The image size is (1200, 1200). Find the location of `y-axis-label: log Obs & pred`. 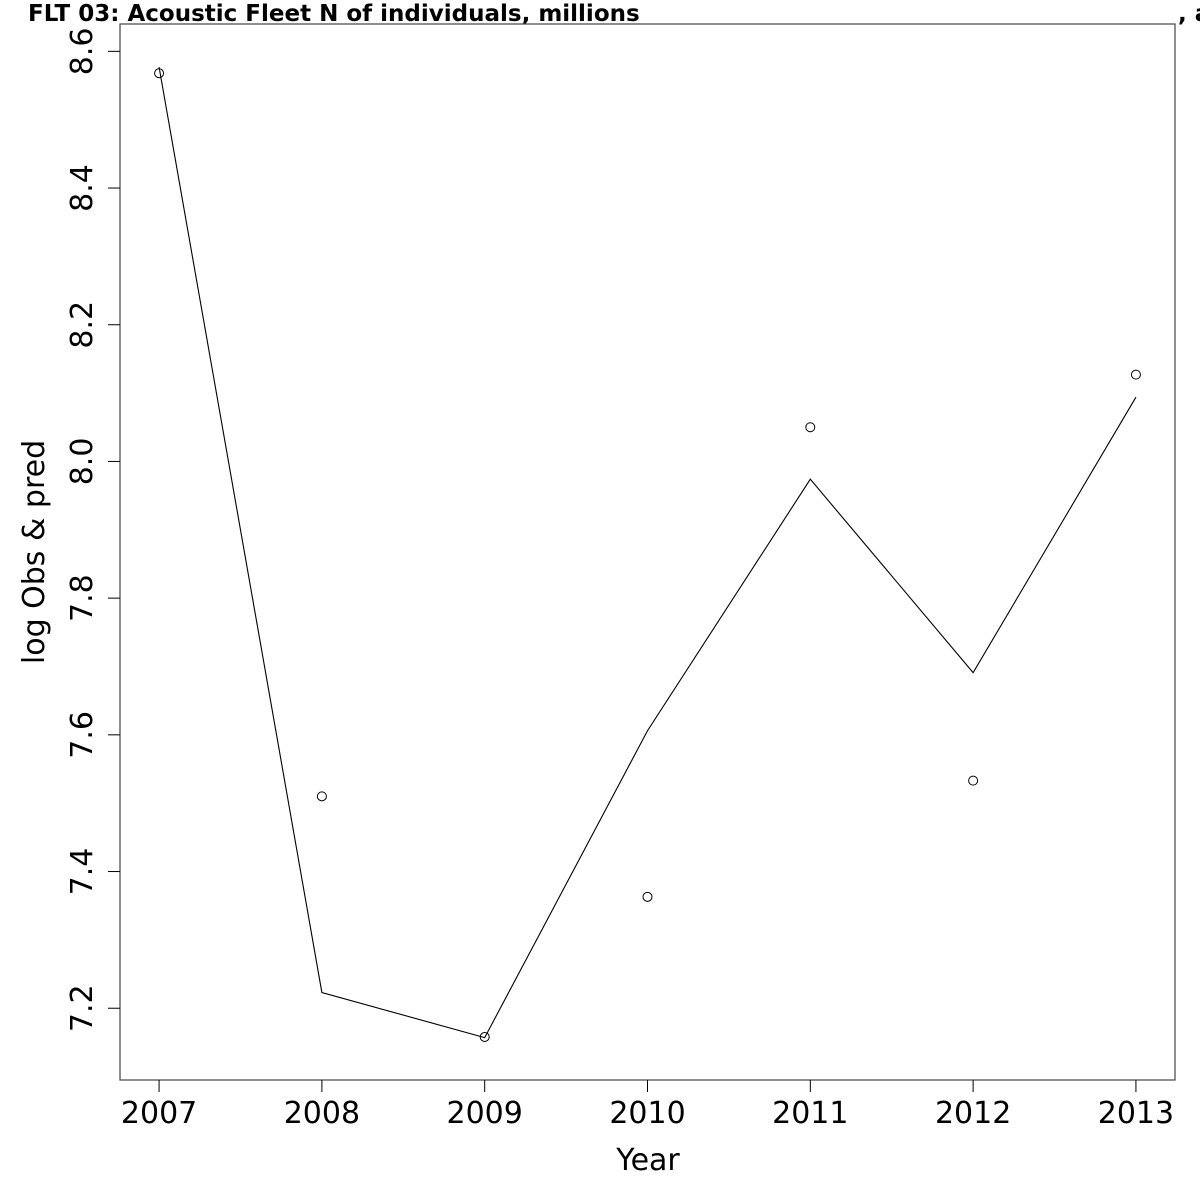

y-axis-label: log Obs & pred is located at coordinates (34, 552).